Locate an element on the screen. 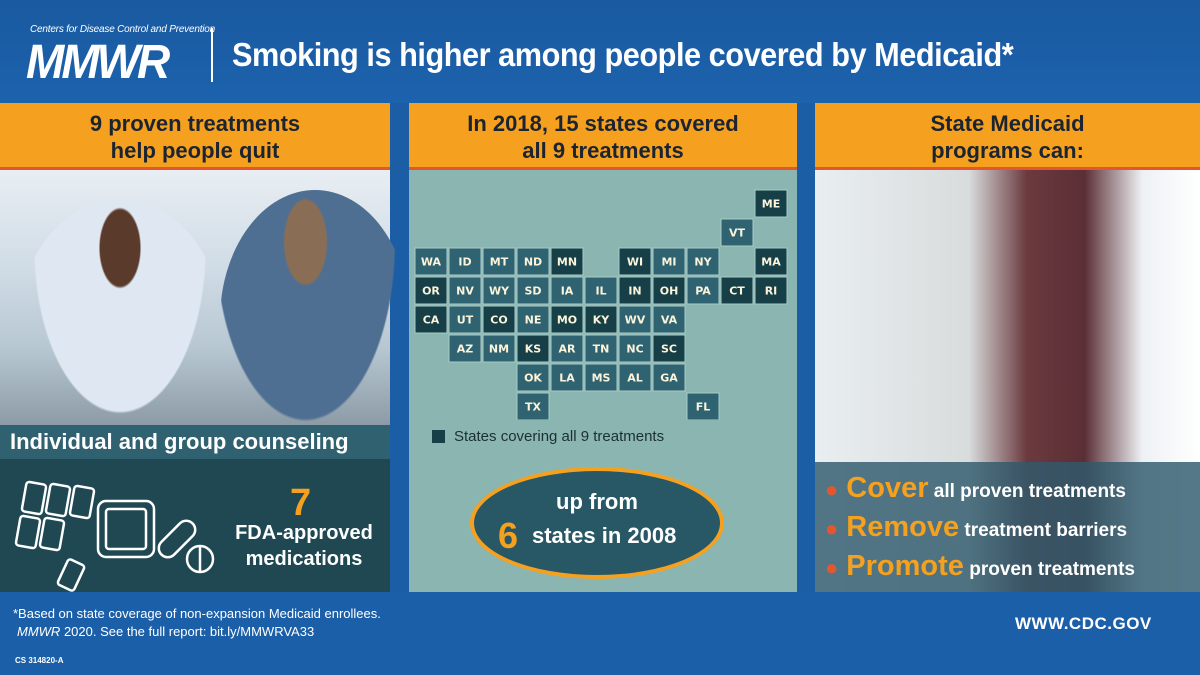 Image resolution: width=1200 pixels, height=675 pixels. state-nm: NM is located at coordinates (499, 348).